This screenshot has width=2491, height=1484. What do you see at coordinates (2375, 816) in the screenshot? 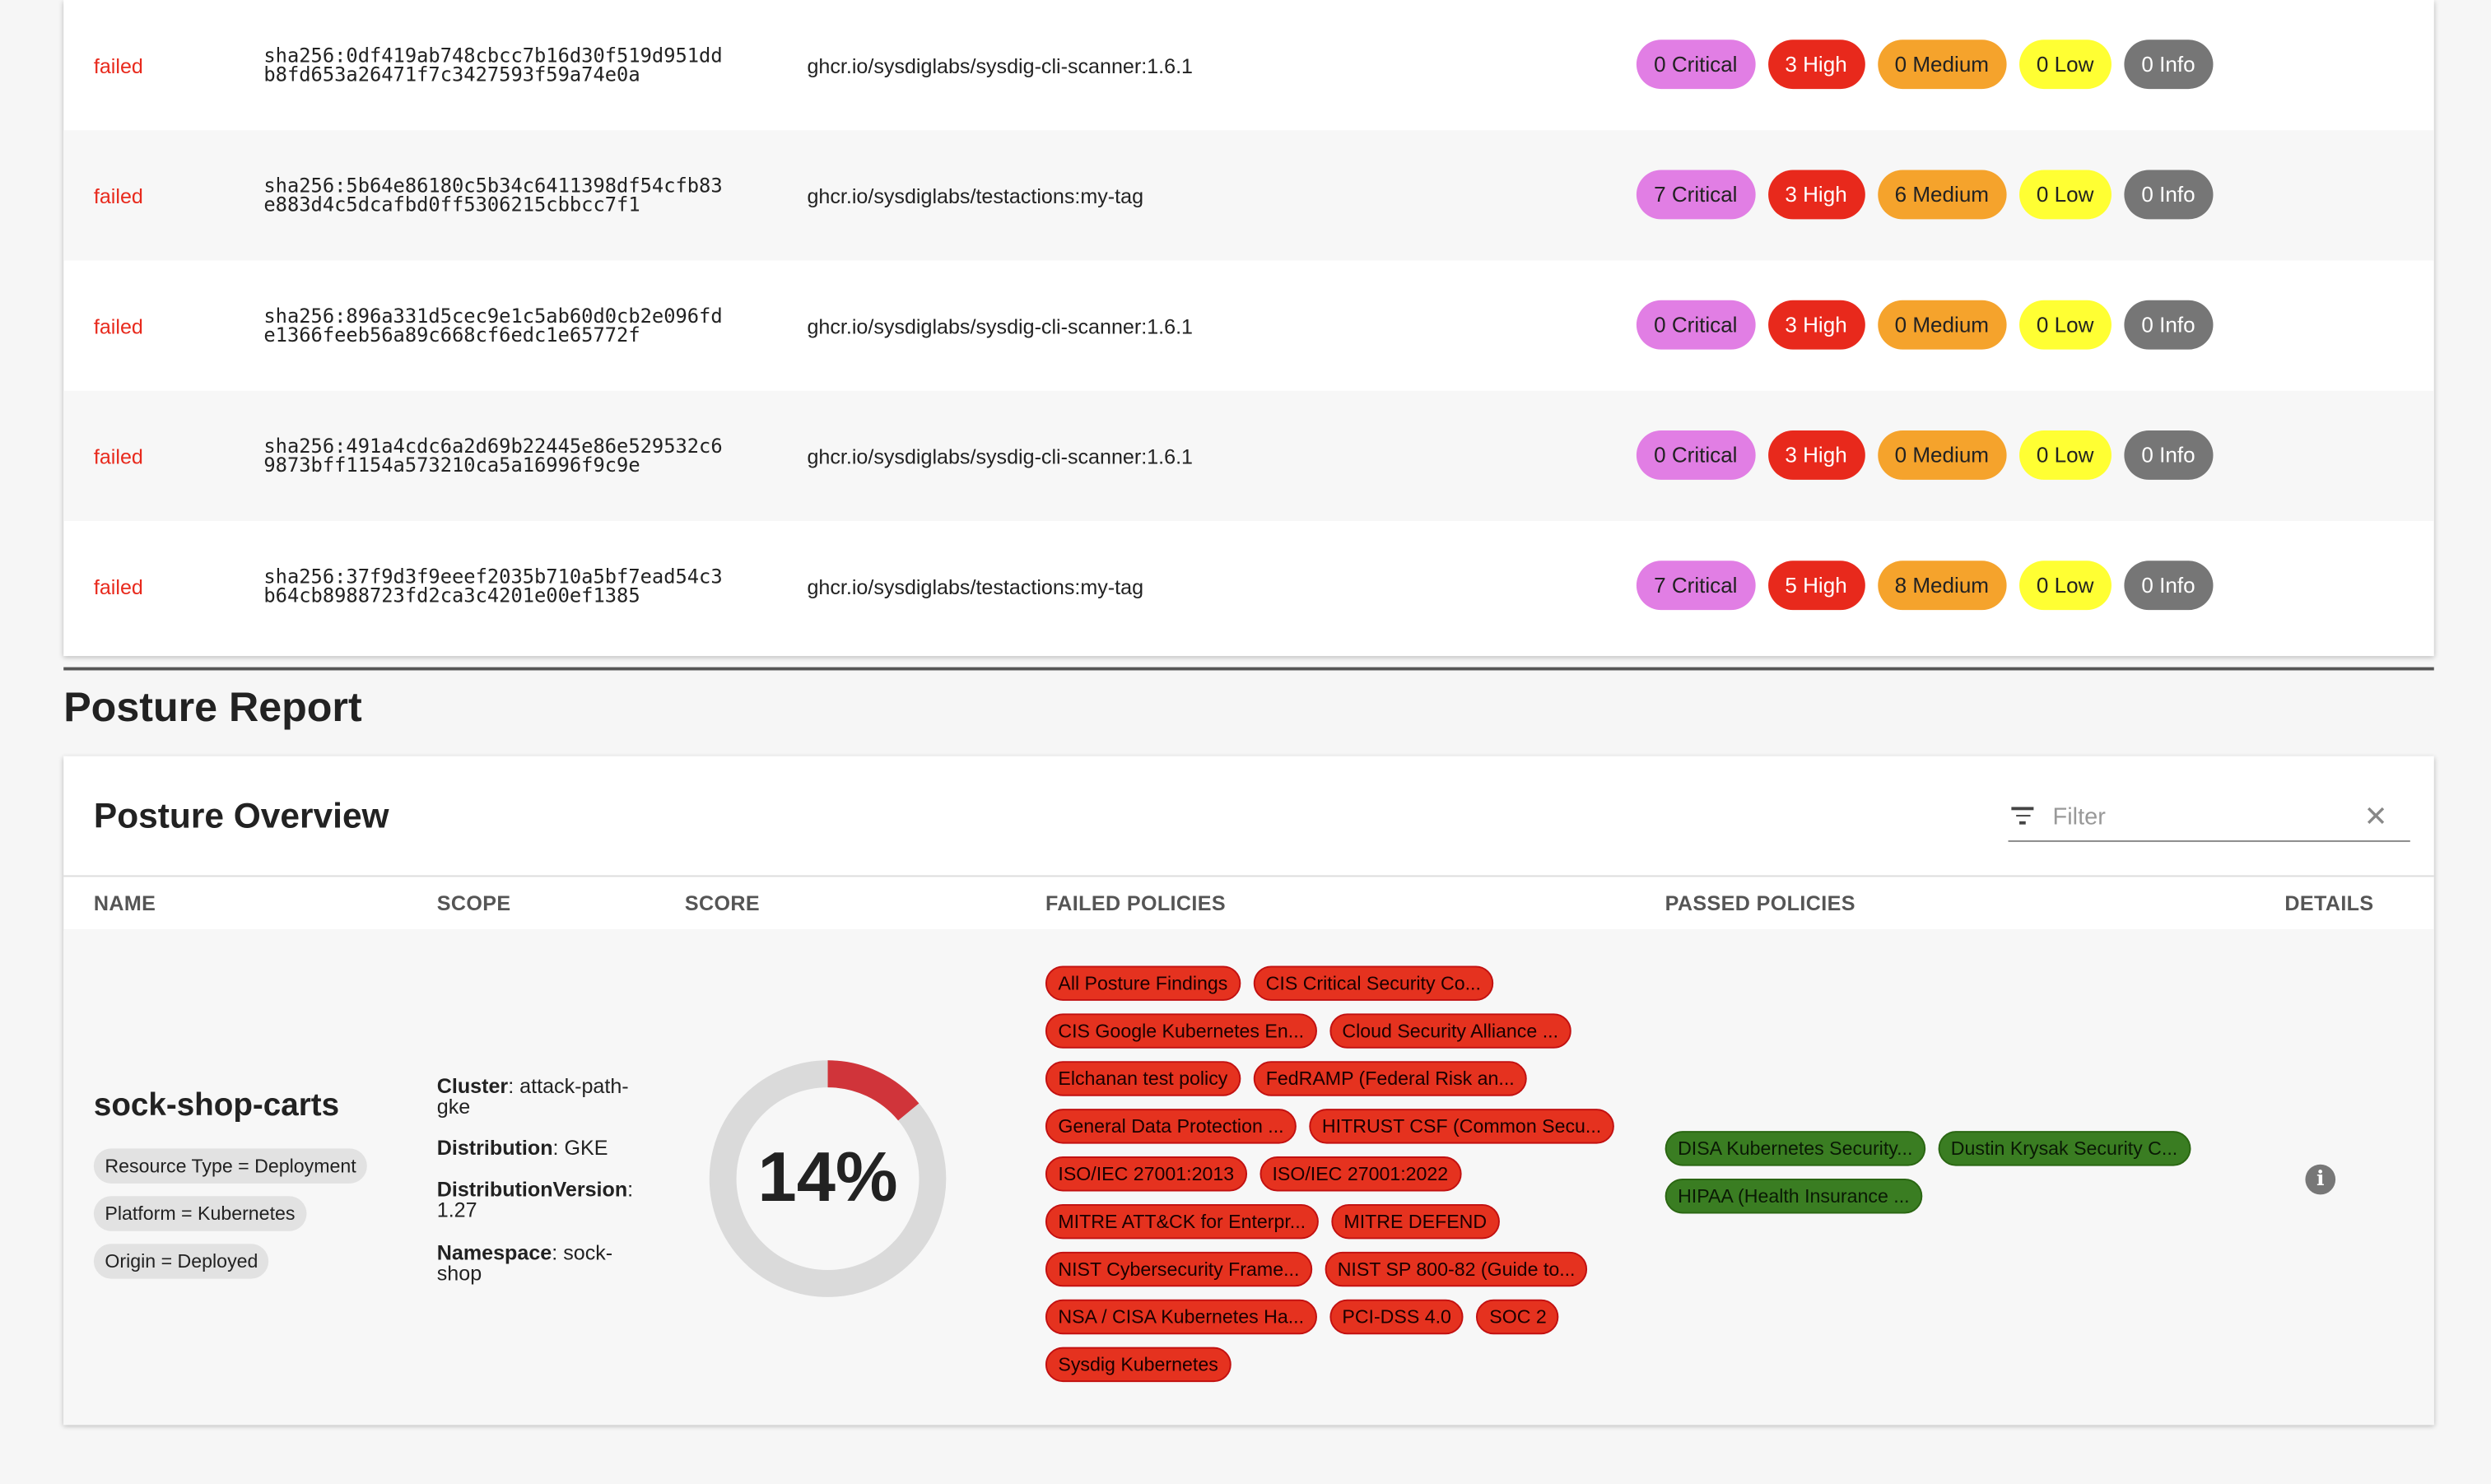
I see `close-icon: ✕` at bounding box center [2375, 816].